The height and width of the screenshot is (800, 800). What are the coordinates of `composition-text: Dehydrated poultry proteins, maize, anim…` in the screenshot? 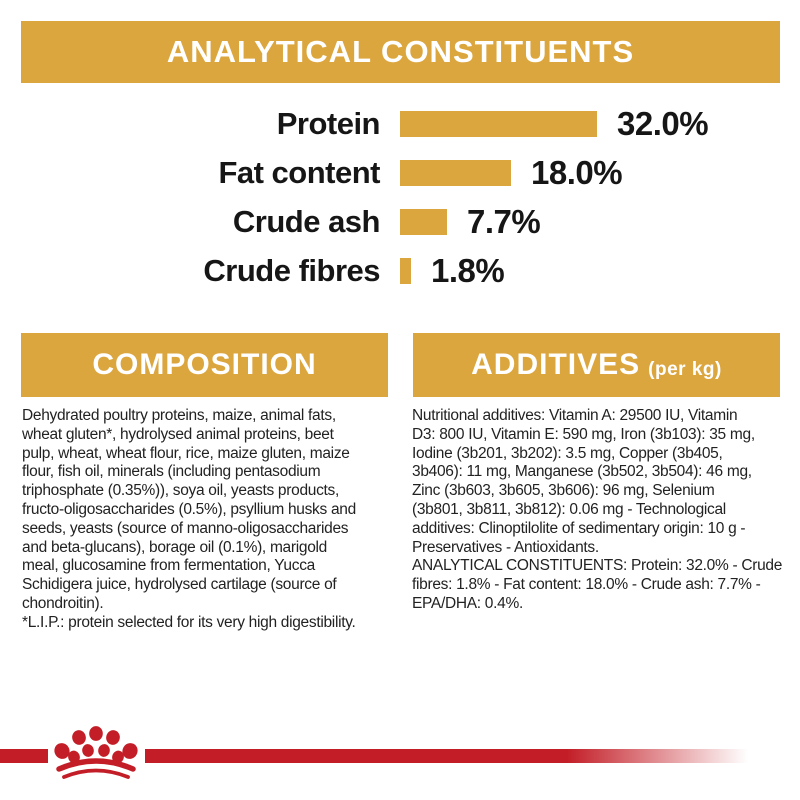 It's located at (189, 519).